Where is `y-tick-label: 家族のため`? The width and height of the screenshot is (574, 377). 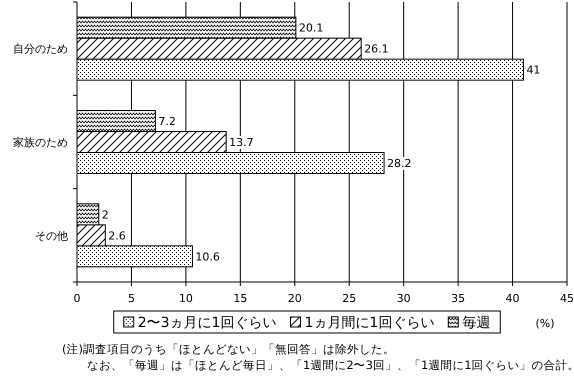 y-tick-label: 家族のため is located at coordinates (40, 142).